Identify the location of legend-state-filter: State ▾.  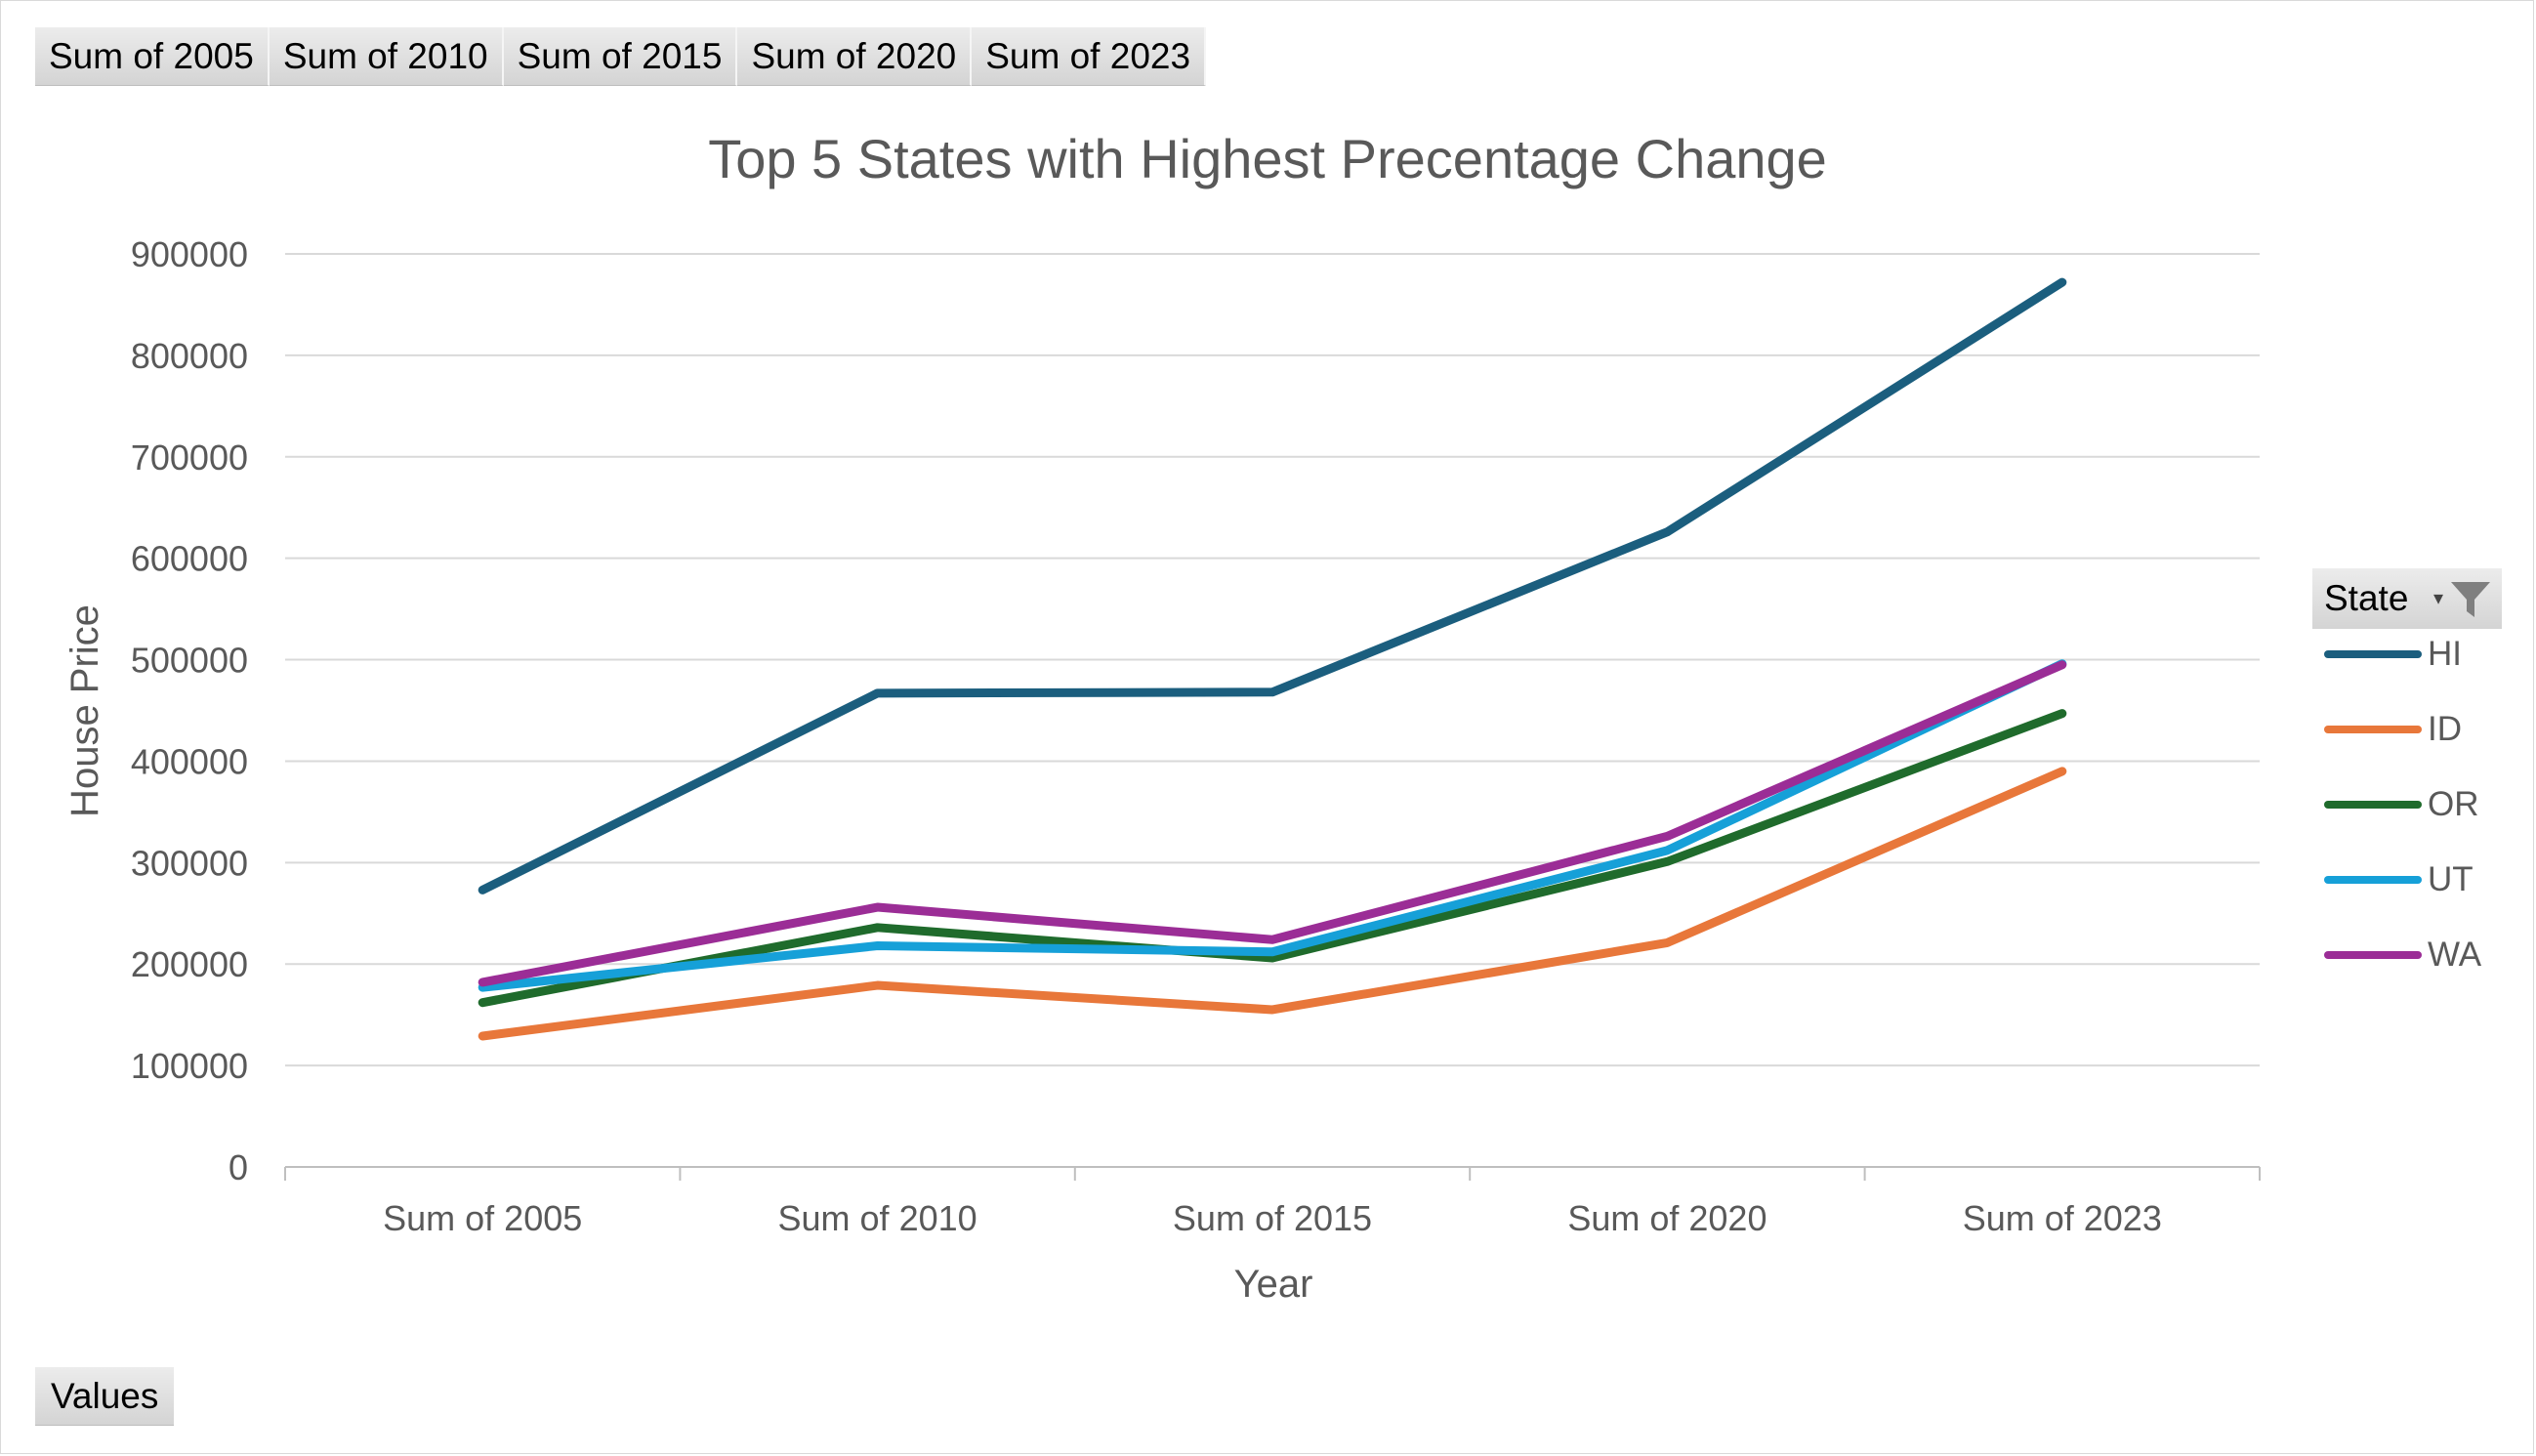
(2407, 598).